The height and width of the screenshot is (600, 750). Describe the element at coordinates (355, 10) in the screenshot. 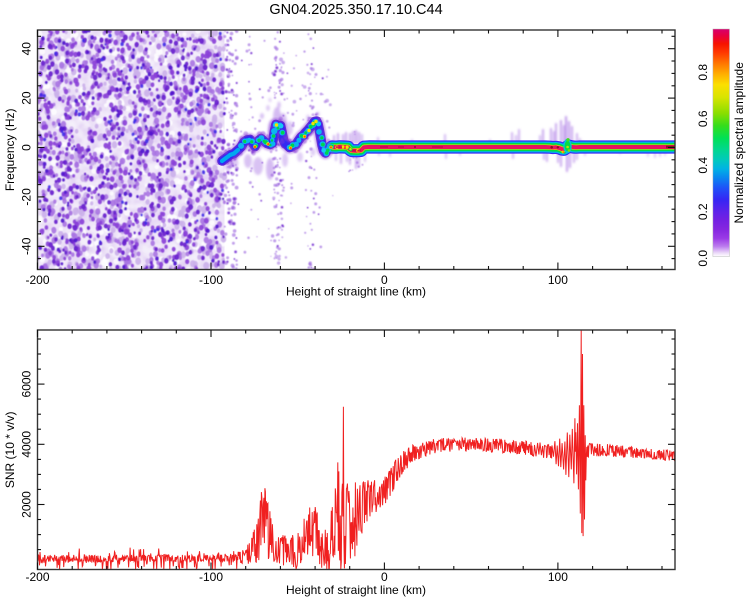

I see `svg-text: GN04.2025.350.17.10.C44` at that location.